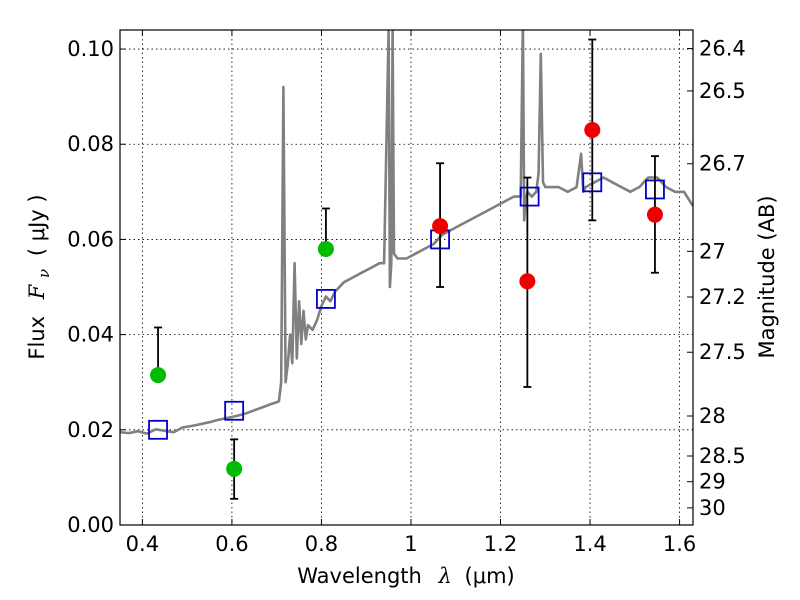 This screenshot has height=600, width=800. What do you see at coordinates (490, 576) in the screenshot?
I see `x-axis-title-unit: (μm)` at bounding box center [490, 576].